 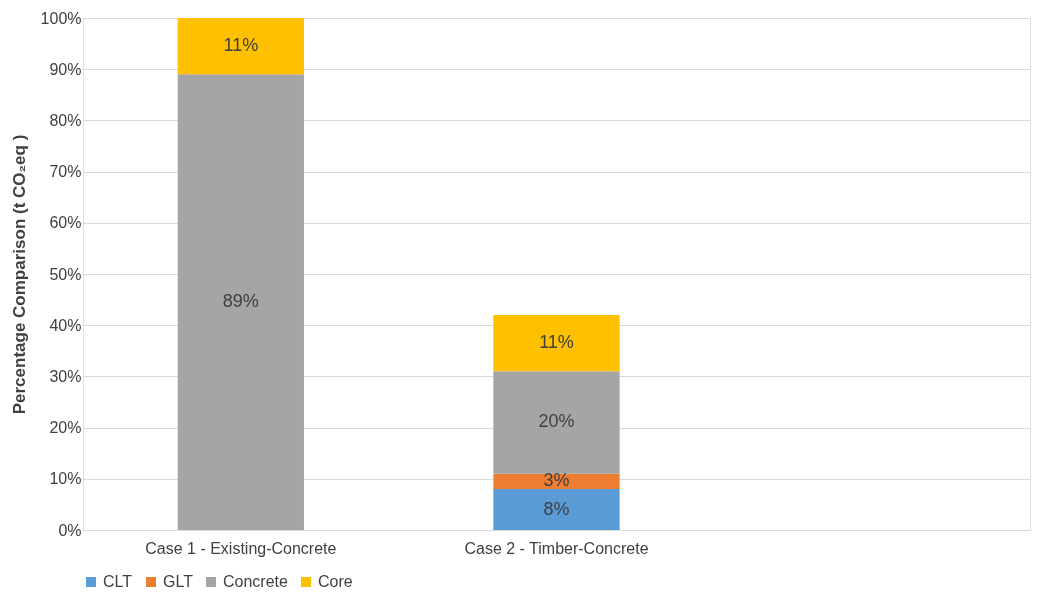 I want to click on y-tick-label: 90%, so click(x=65, y=69).